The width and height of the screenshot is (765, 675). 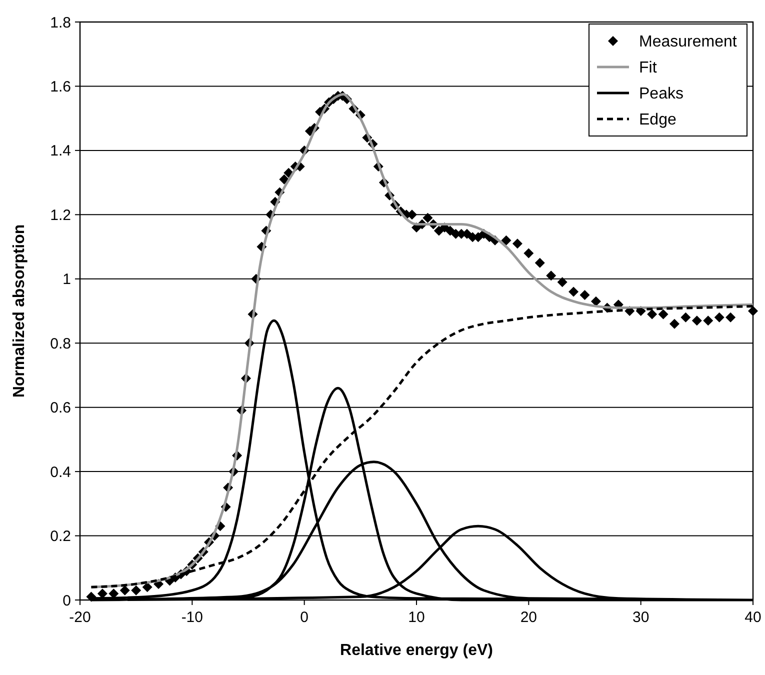 What do you see at coordinates (641, 617) in the screenshot?
I see `x-tick-label: 30` at bounding box center [641, 617].